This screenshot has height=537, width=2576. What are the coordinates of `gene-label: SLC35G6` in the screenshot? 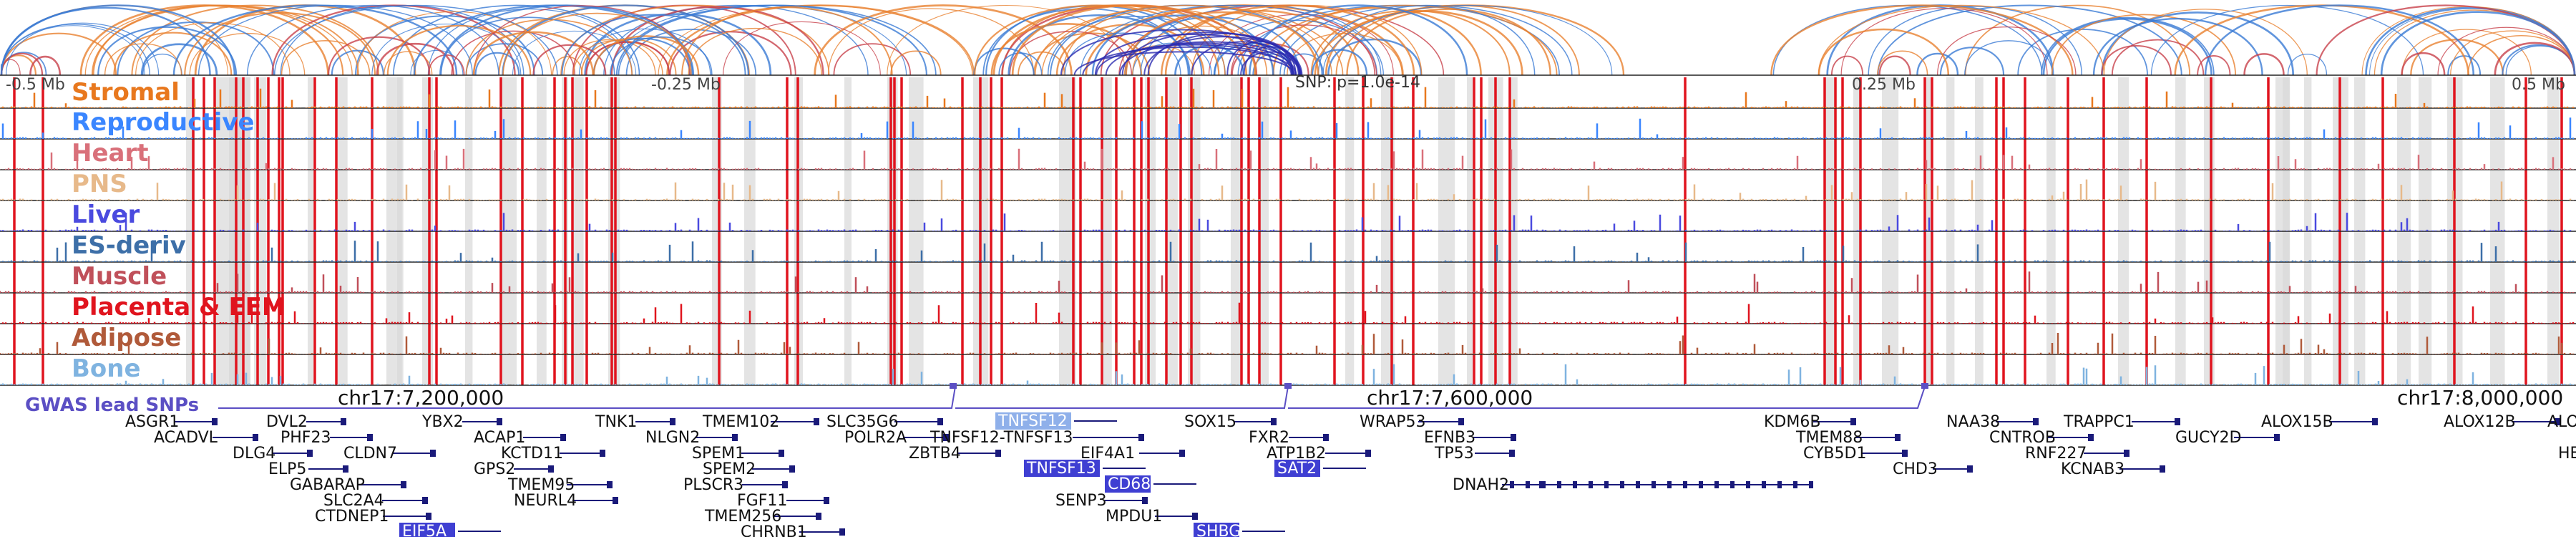 It's located at (862, 422).